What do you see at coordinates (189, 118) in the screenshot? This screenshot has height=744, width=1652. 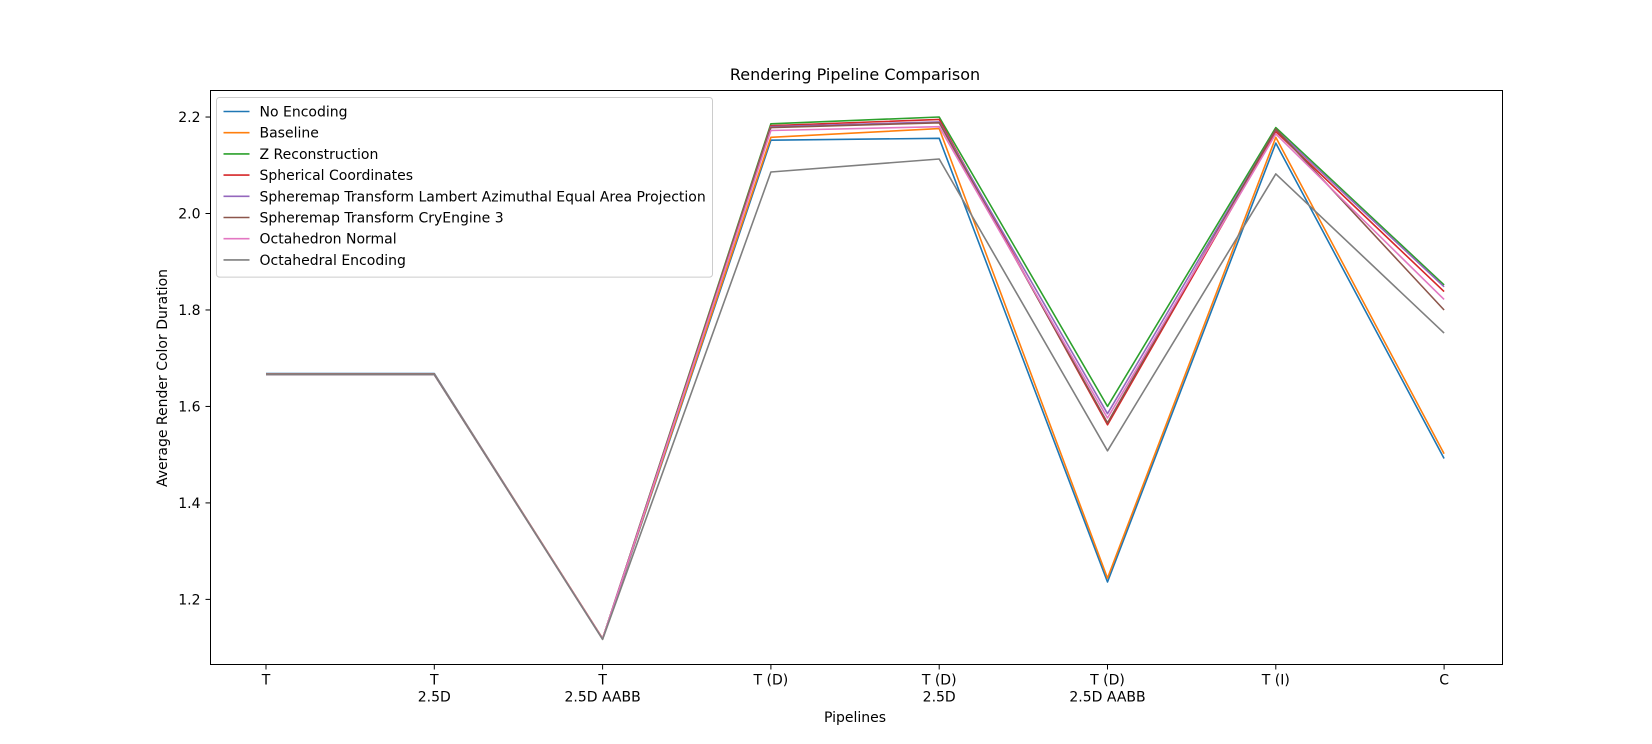 I see `y-tick-label: 2.2` at bounding box center [189, 118].